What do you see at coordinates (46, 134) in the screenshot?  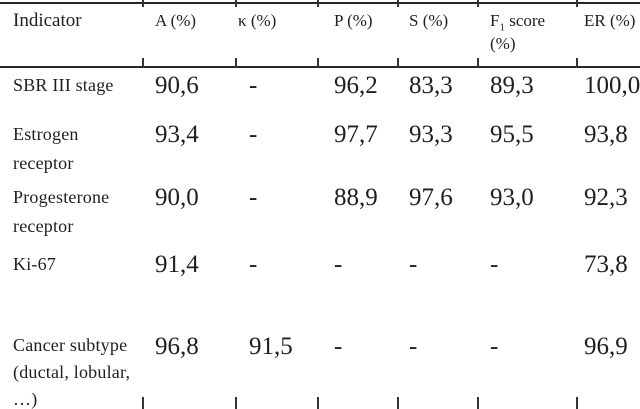 I see `row-label-line: Estrogen` at bounding box center [46, 134].